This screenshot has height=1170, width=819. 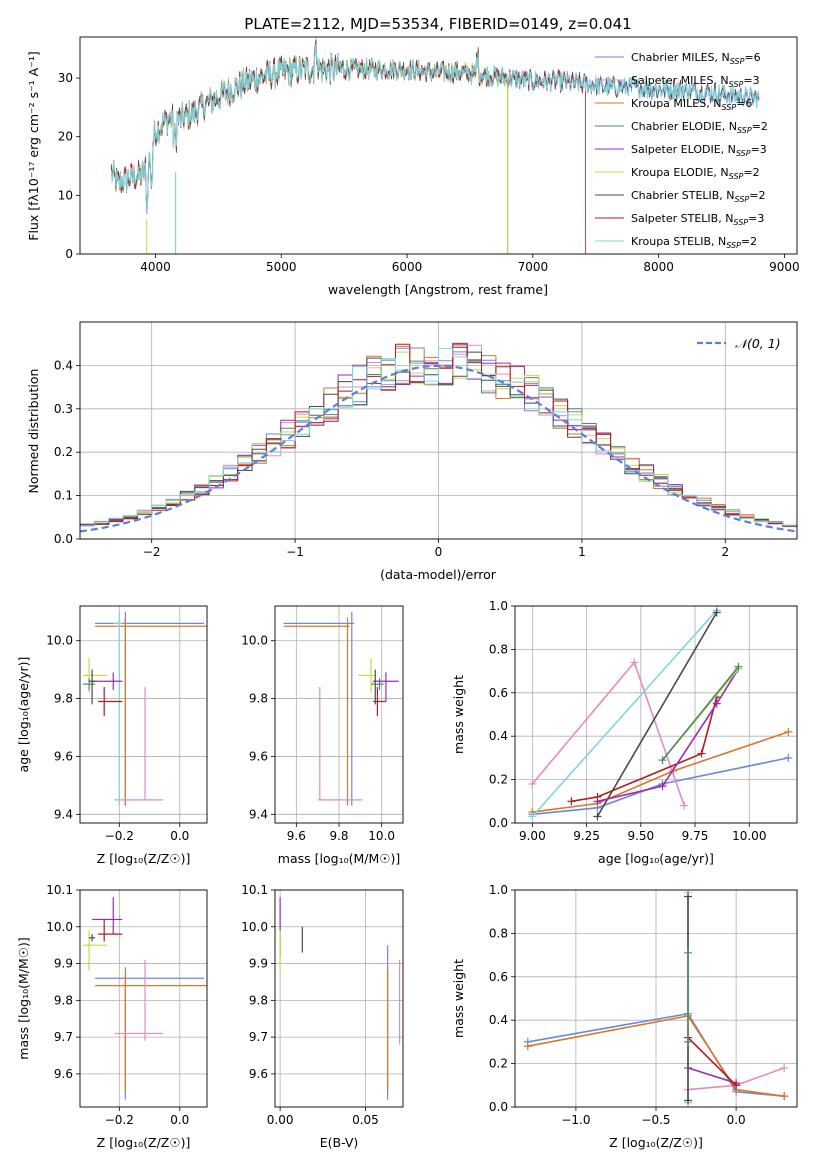 What do you see at coordinates (23, 715) in the screenshot?
I see `y-axis-label: age [log₁₀(age/yr)]` at bounding box center [23, 715].